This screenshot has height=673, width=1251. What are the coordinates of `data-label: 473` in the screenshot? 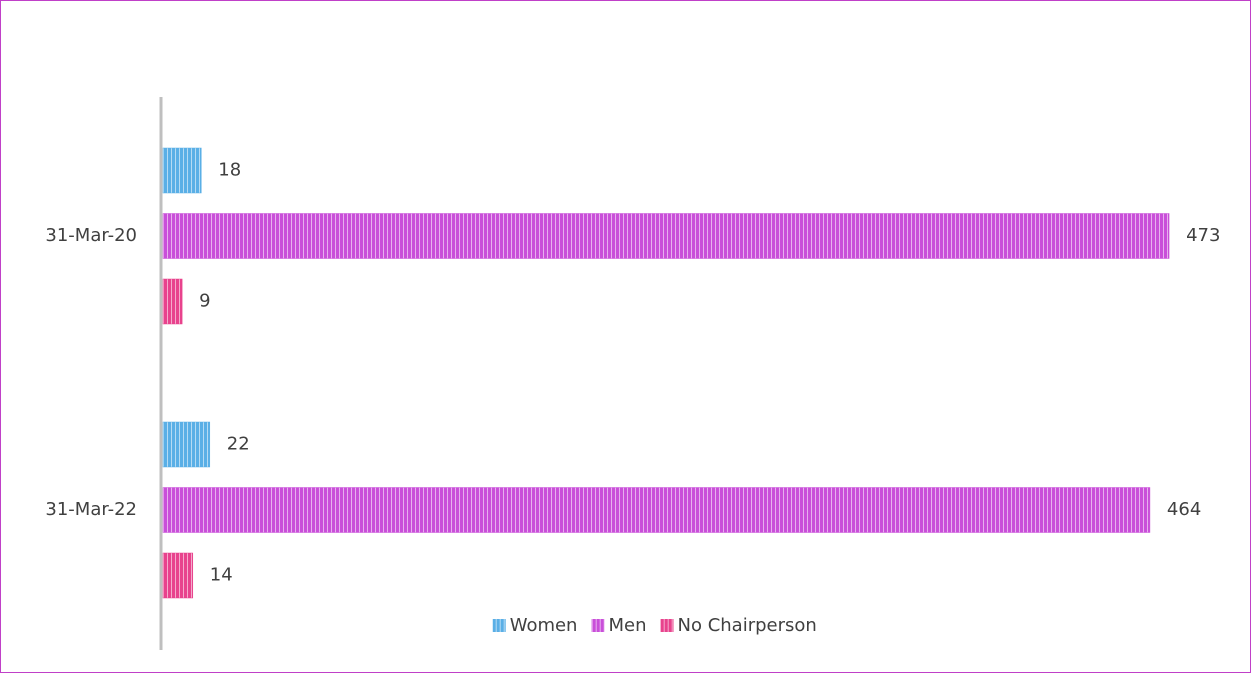 It's located at (1203, 235).